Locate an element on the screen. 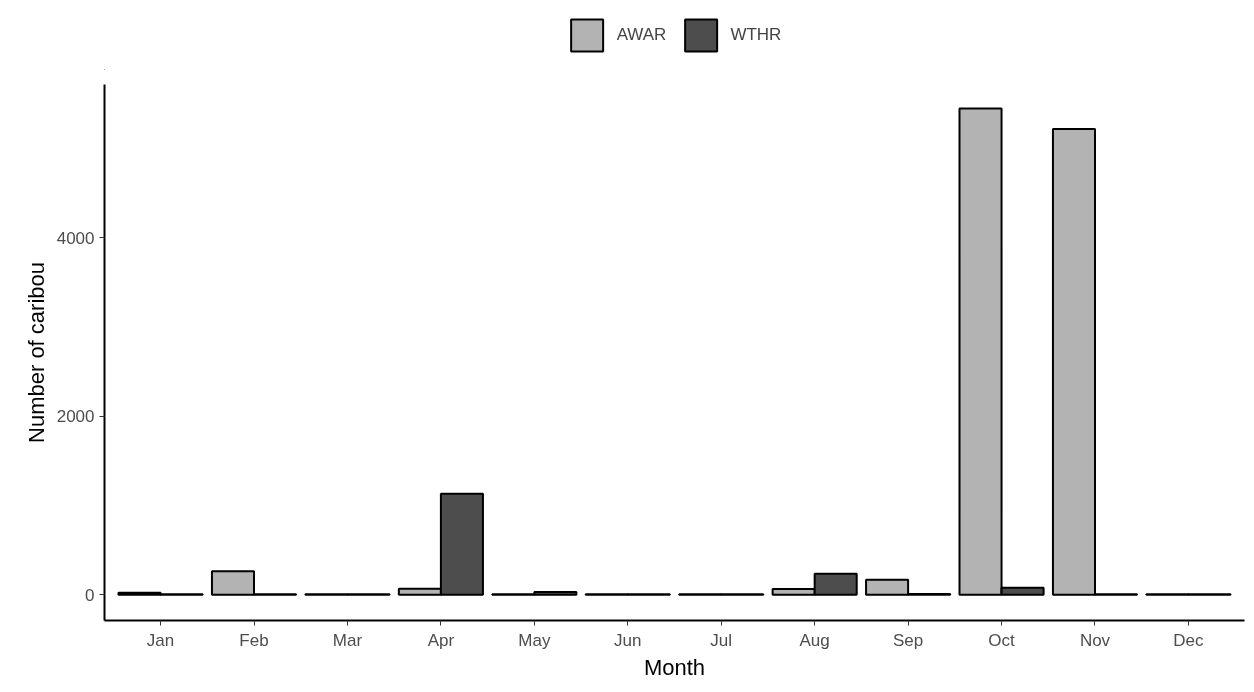 Image resolution: width=1254 pixels, height=692 pixels. x-tick-label: Sep is located at coordinates (908, 640).